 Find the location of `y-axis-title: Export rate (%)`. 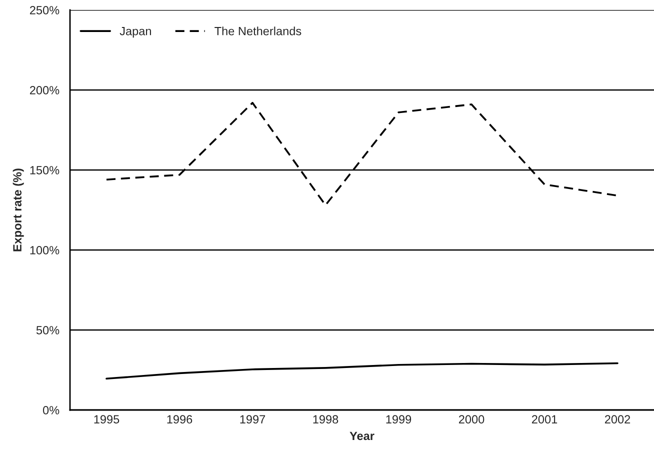

y-axis-title: Export rate (%) is located at coordinates (18, 210).